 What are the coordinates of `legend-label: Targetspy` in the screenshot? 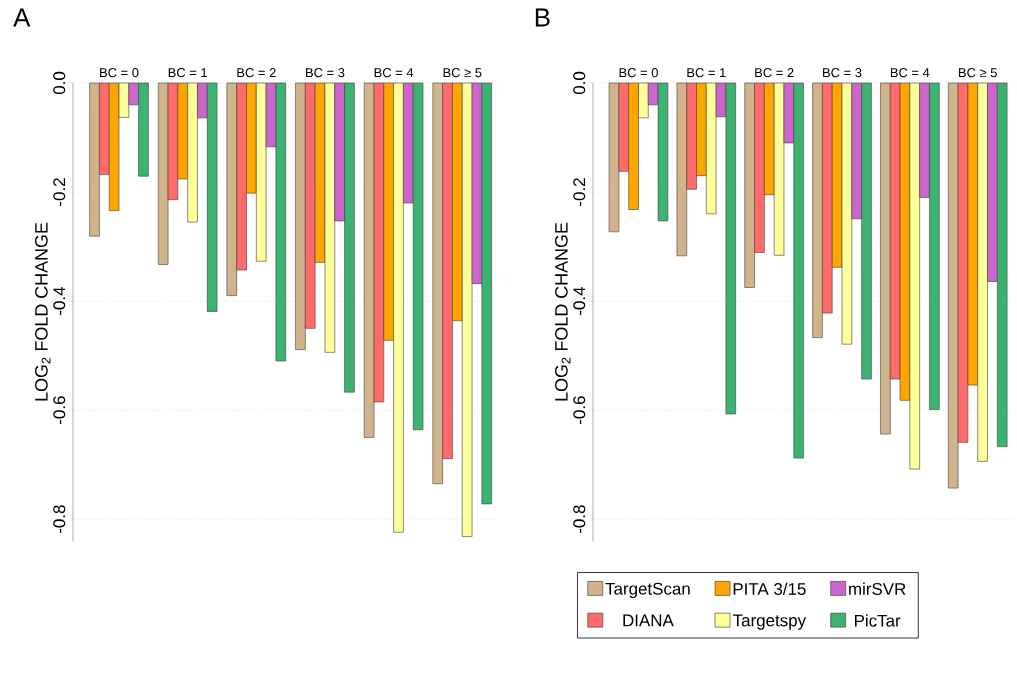 It's located at (770, 622).